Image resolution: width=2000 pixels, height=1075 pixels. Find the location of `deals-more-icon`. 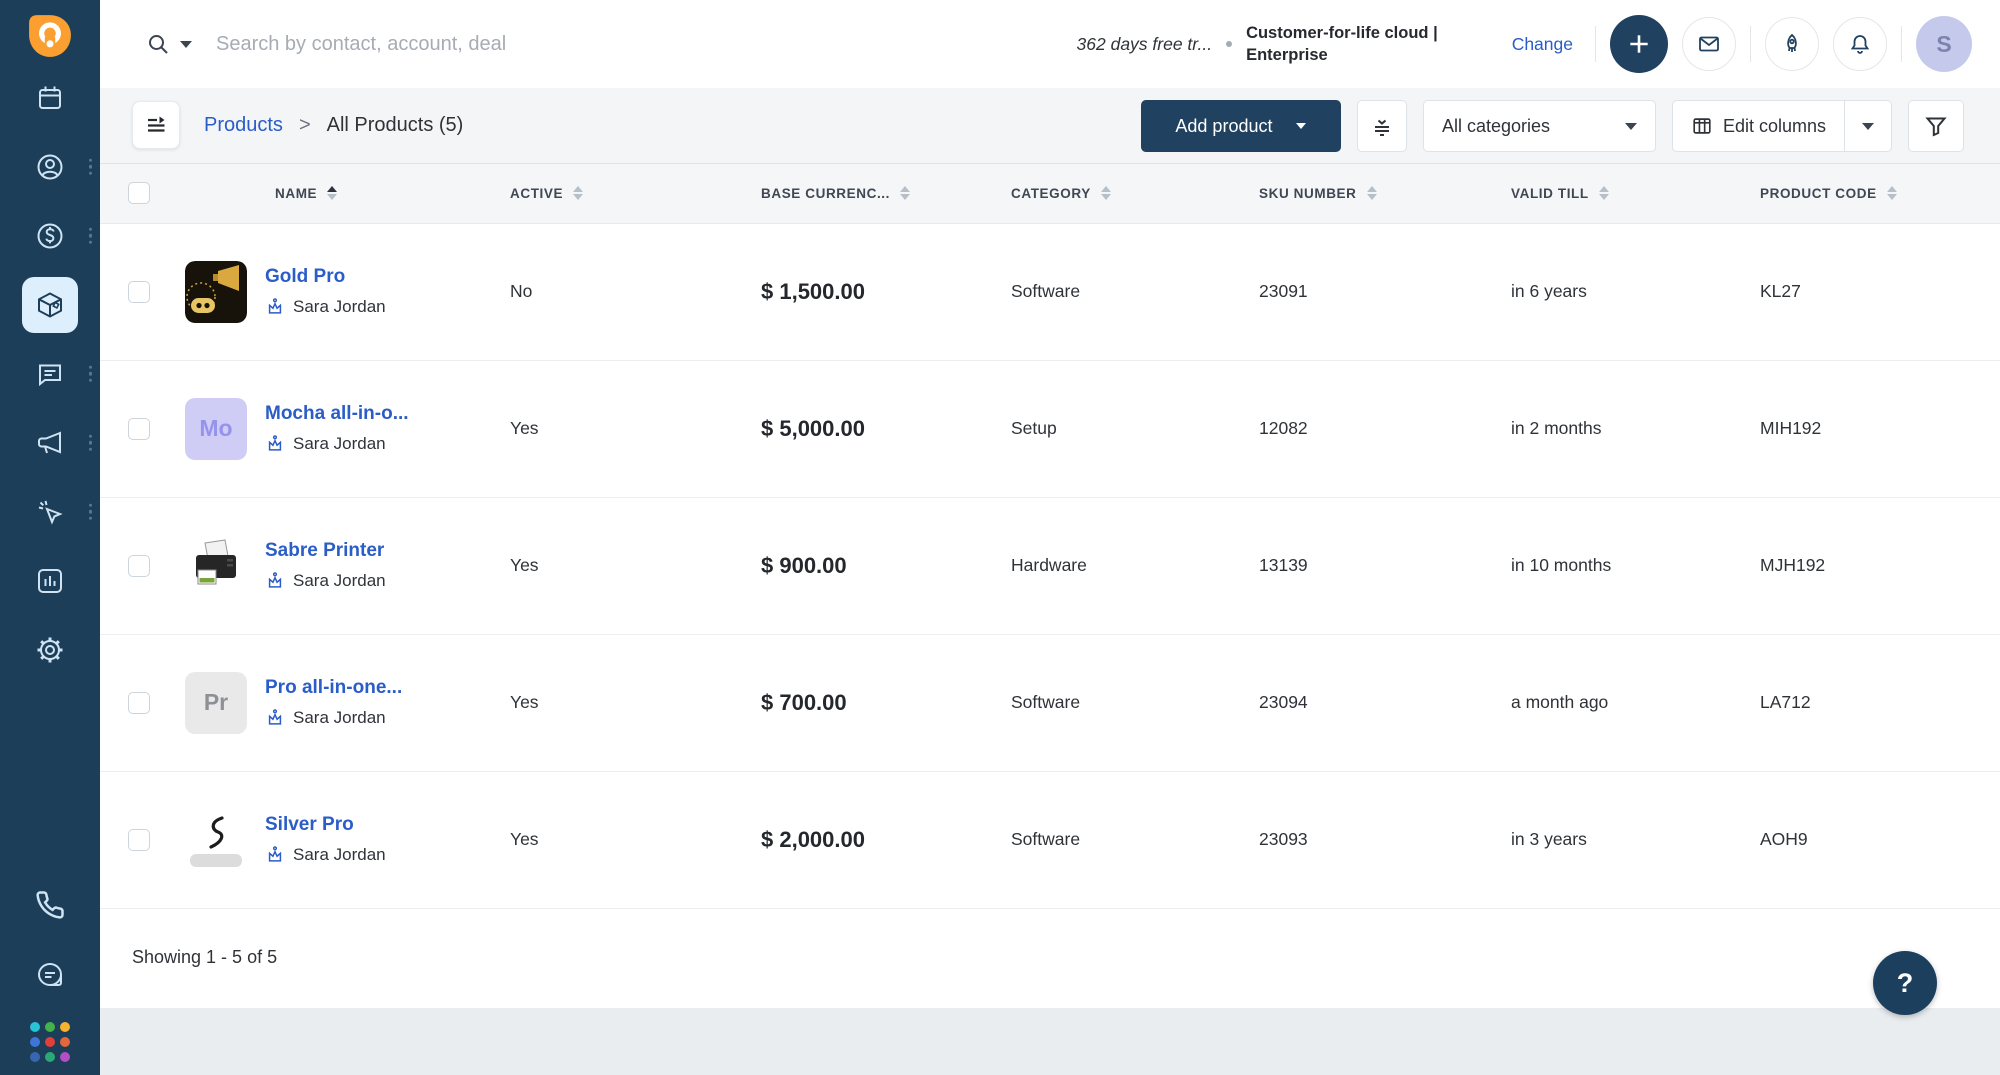

deals-more-icon is located at coordinates (90, 235).